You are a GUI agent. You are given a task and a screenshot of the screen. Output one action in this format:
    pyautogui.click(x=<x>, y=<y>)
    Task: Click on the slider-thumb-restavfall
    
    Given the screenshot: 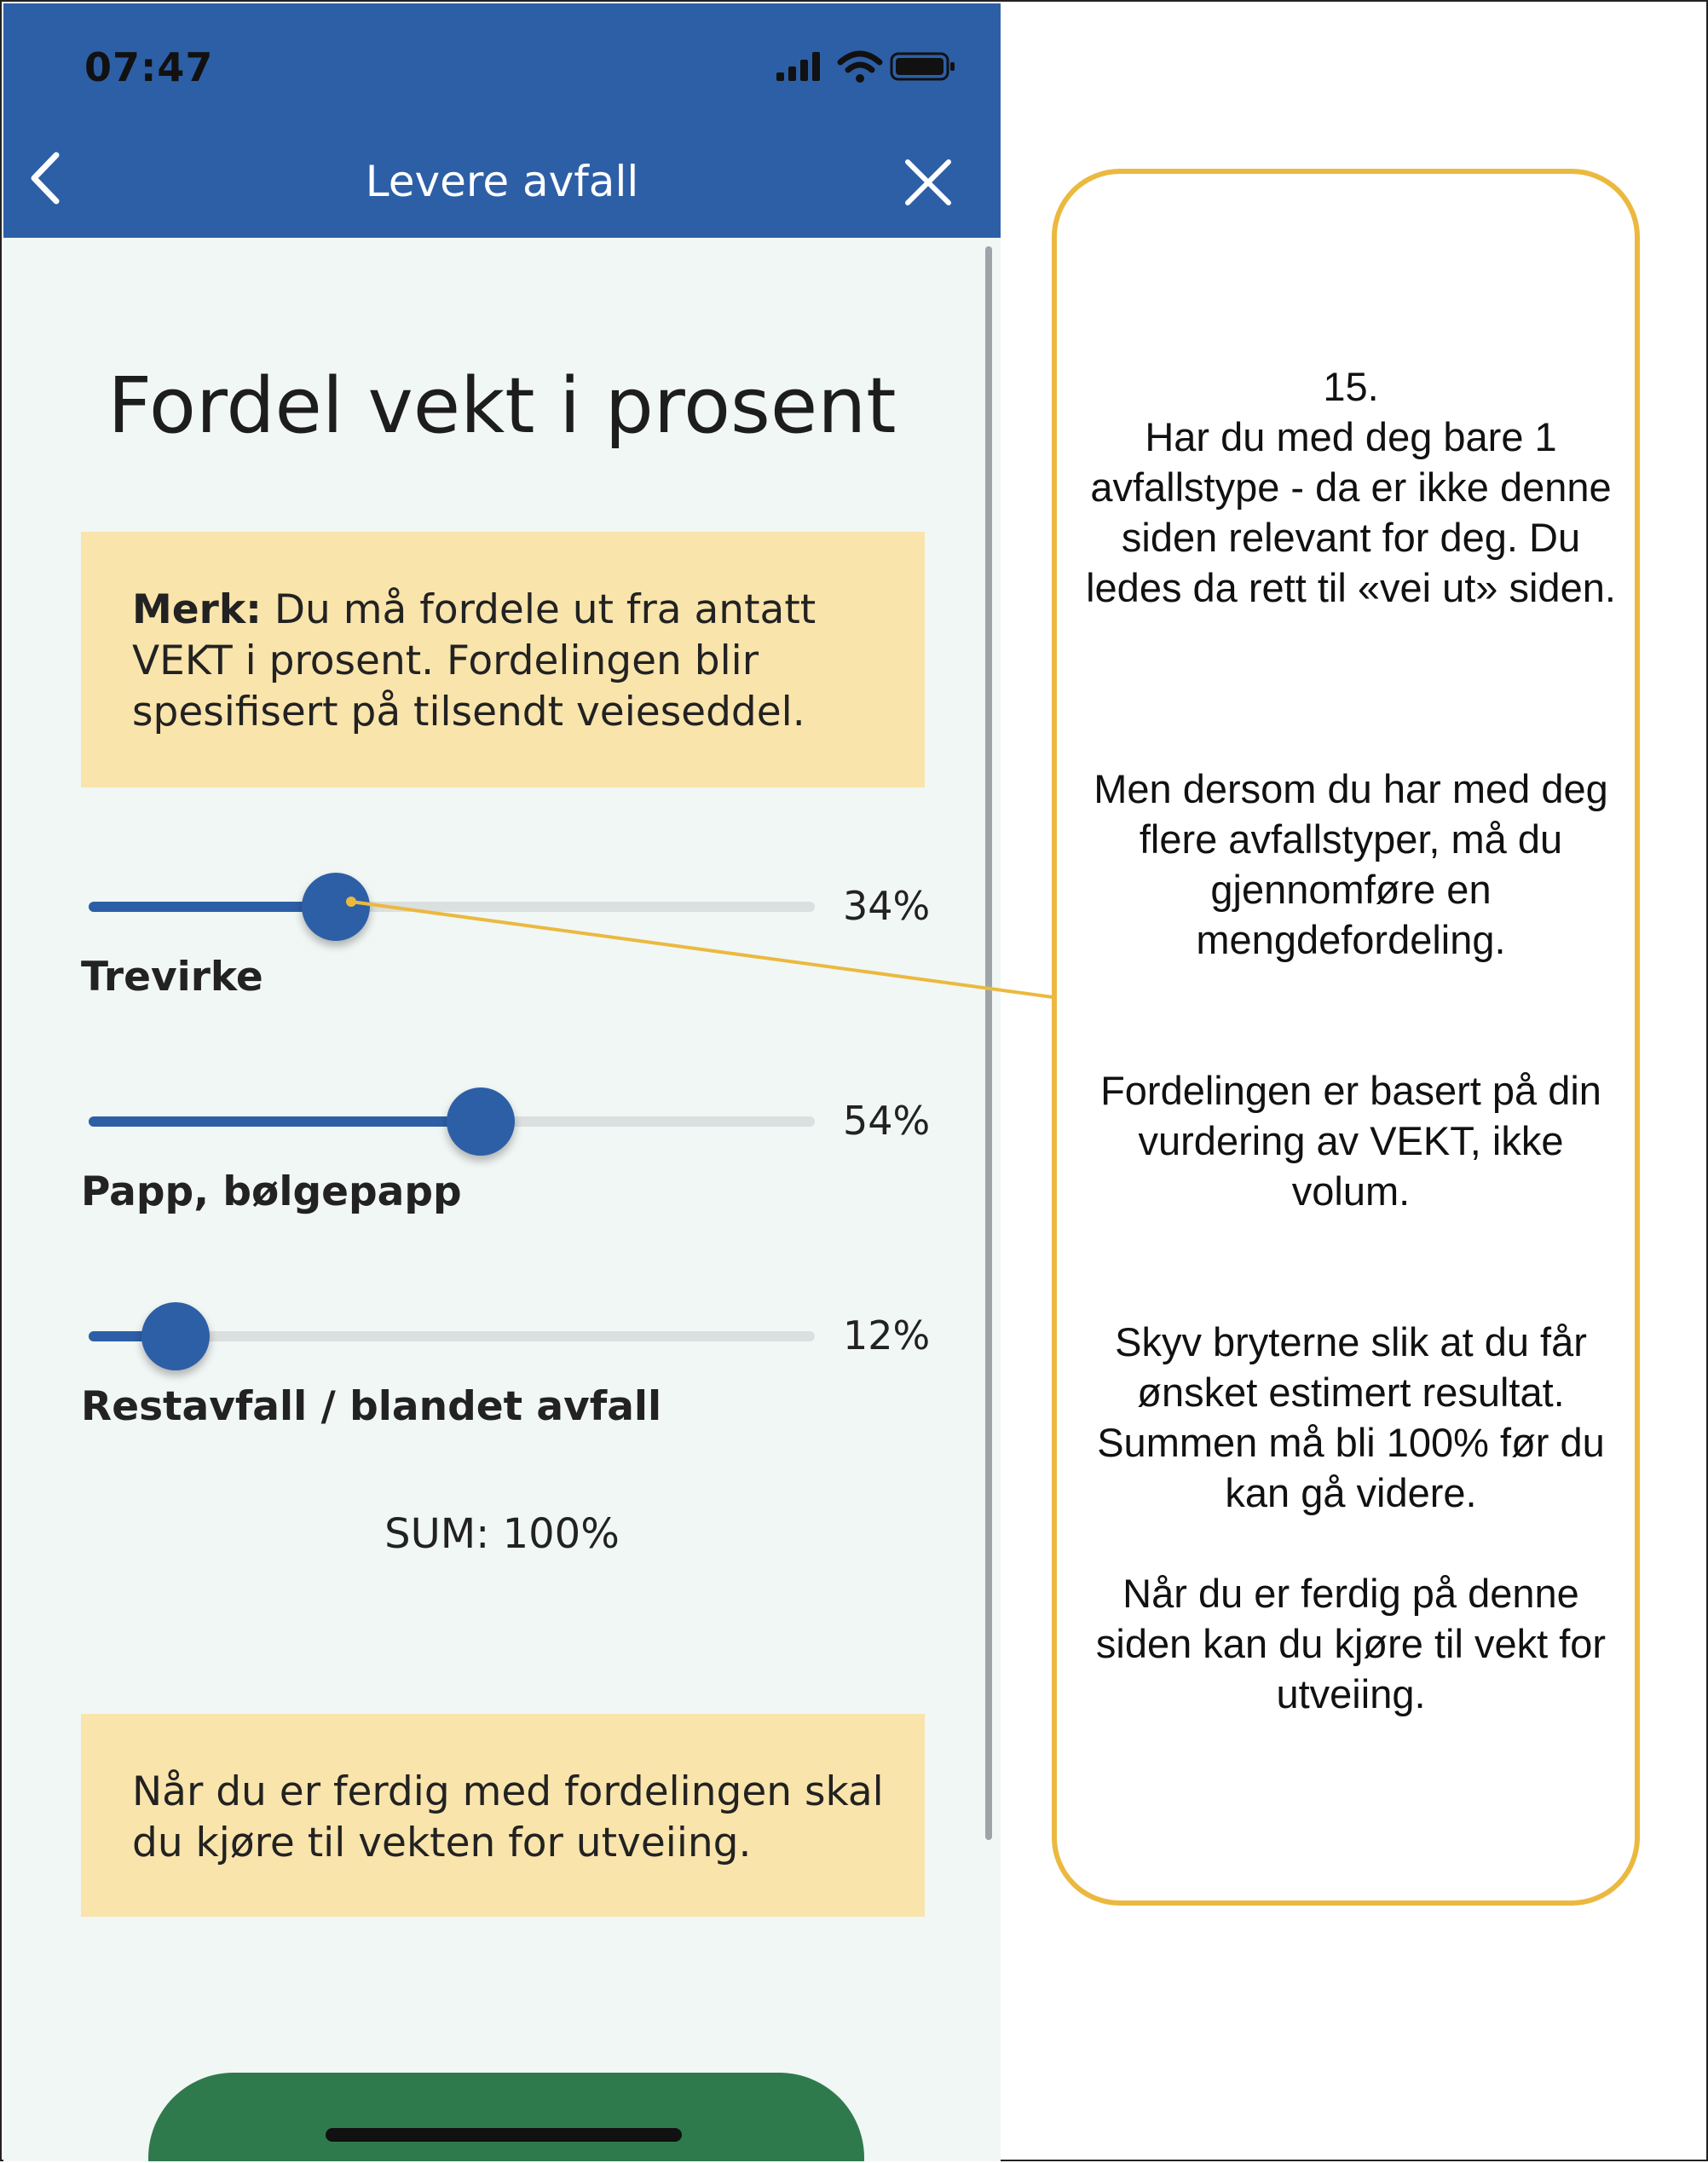 What is the action you would take?
    pyautogui.click(x=176, y=1336)
    